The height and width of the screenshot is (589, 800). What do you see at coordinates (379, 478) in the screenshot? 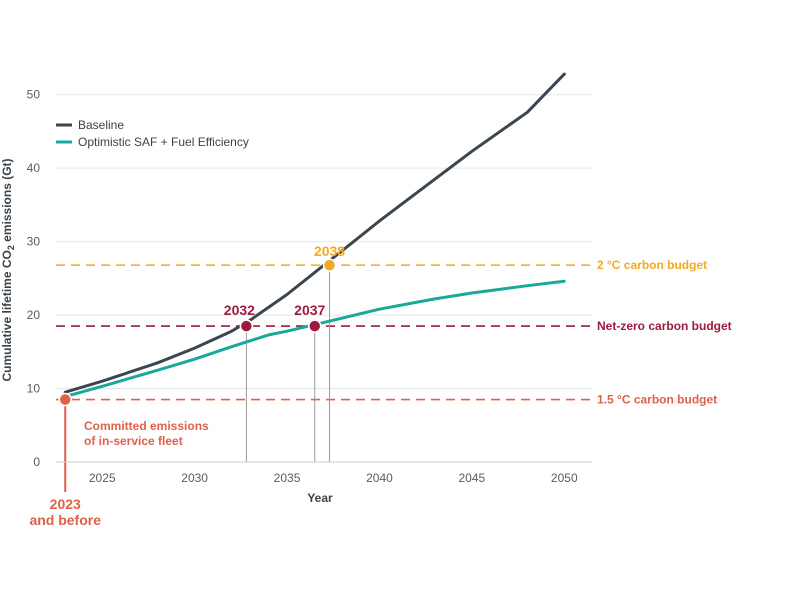
I see `x-tick-label: 2040` at bounding box center [379, 478].